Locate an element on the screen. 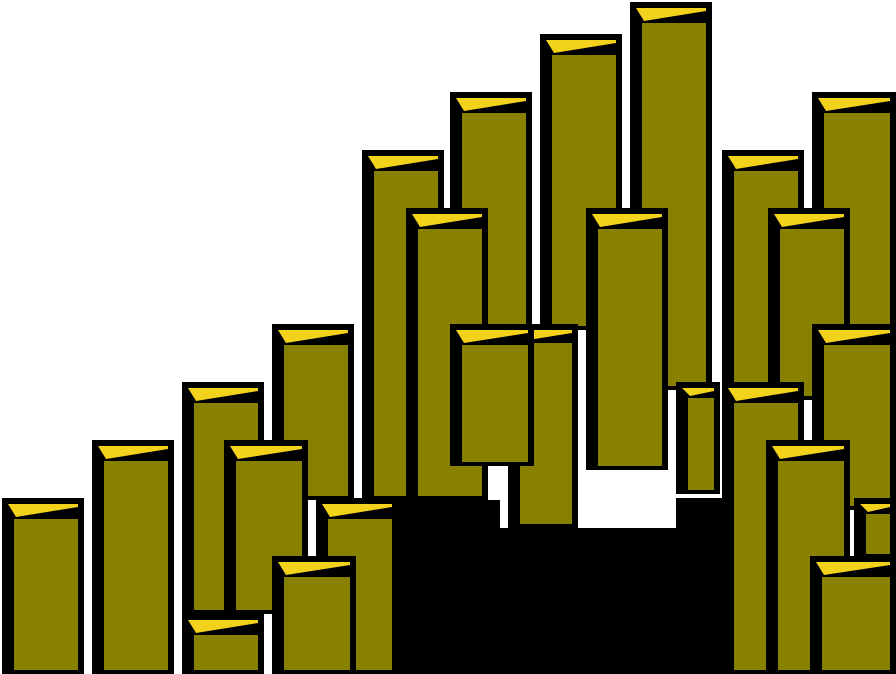 This screenshot has height=674, width=896. pillar-shadow-layer is located at coordinates (569, 586).